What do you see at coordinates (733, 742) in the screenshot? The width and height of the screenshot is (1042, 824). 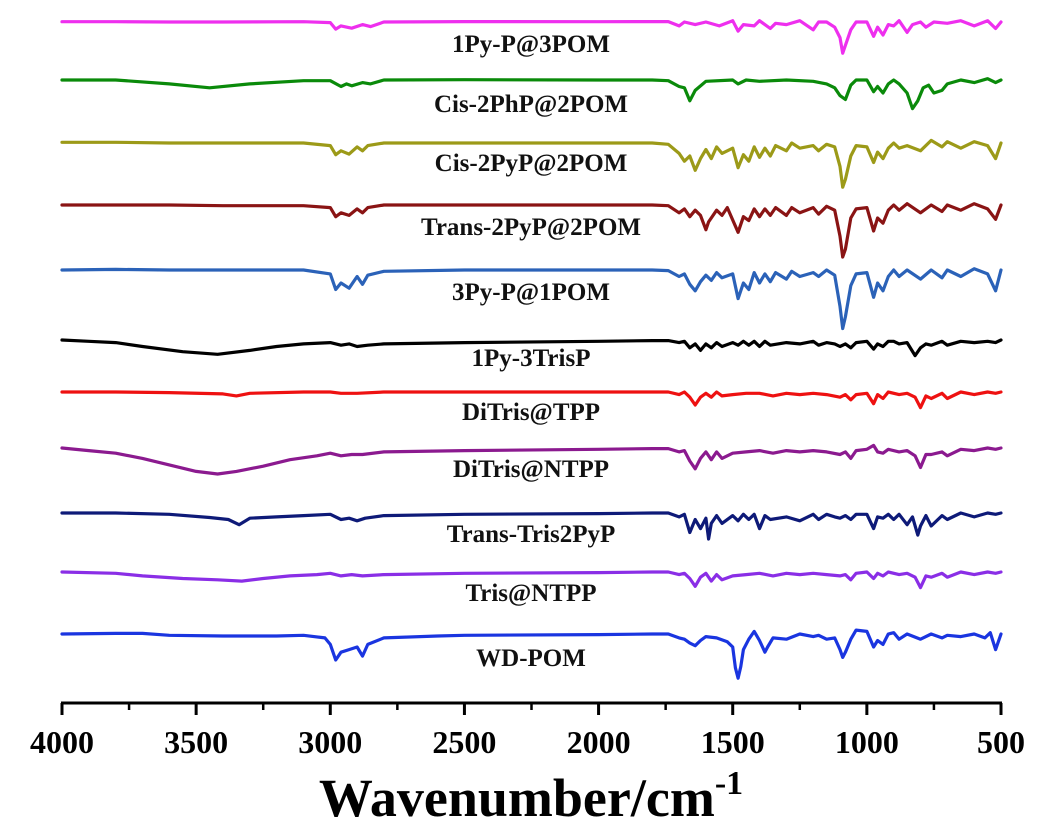 I see `x-tick-label: 1500` at bounding box center [733, 742].